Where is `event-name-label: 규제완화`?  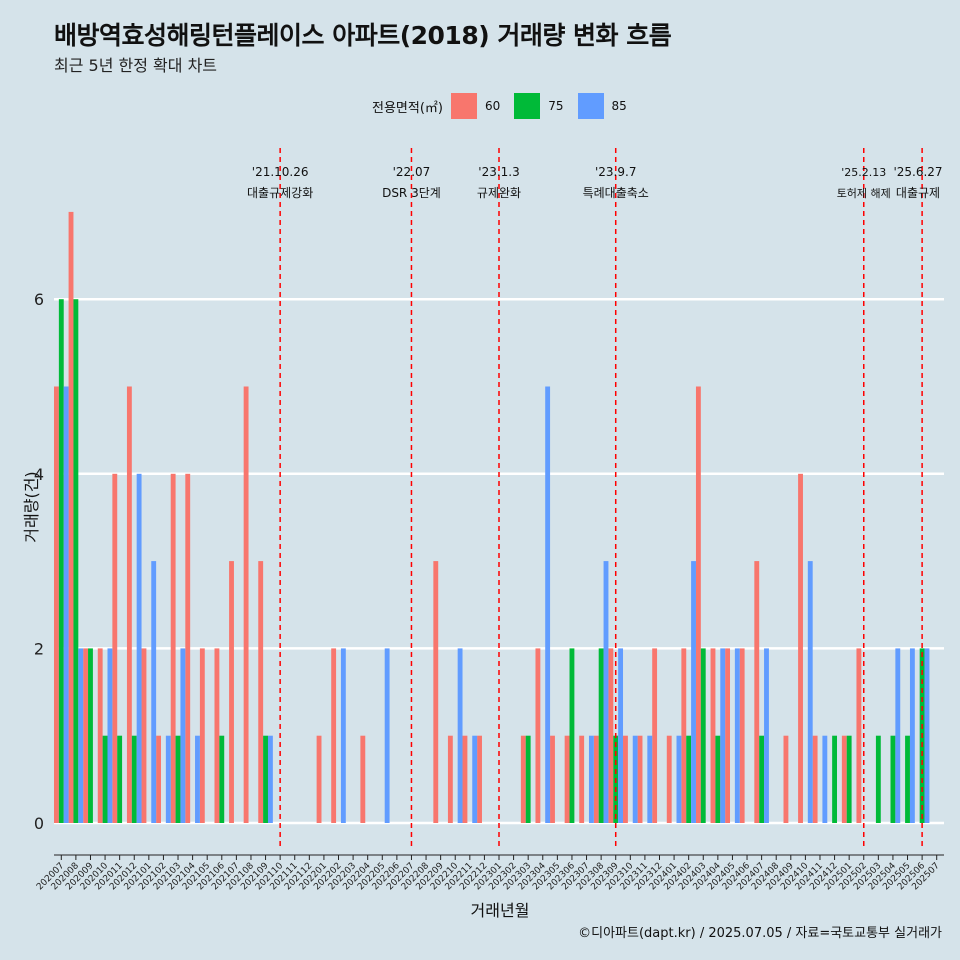 event-name-label: 규제완화 is located at coordinates (499, 193).